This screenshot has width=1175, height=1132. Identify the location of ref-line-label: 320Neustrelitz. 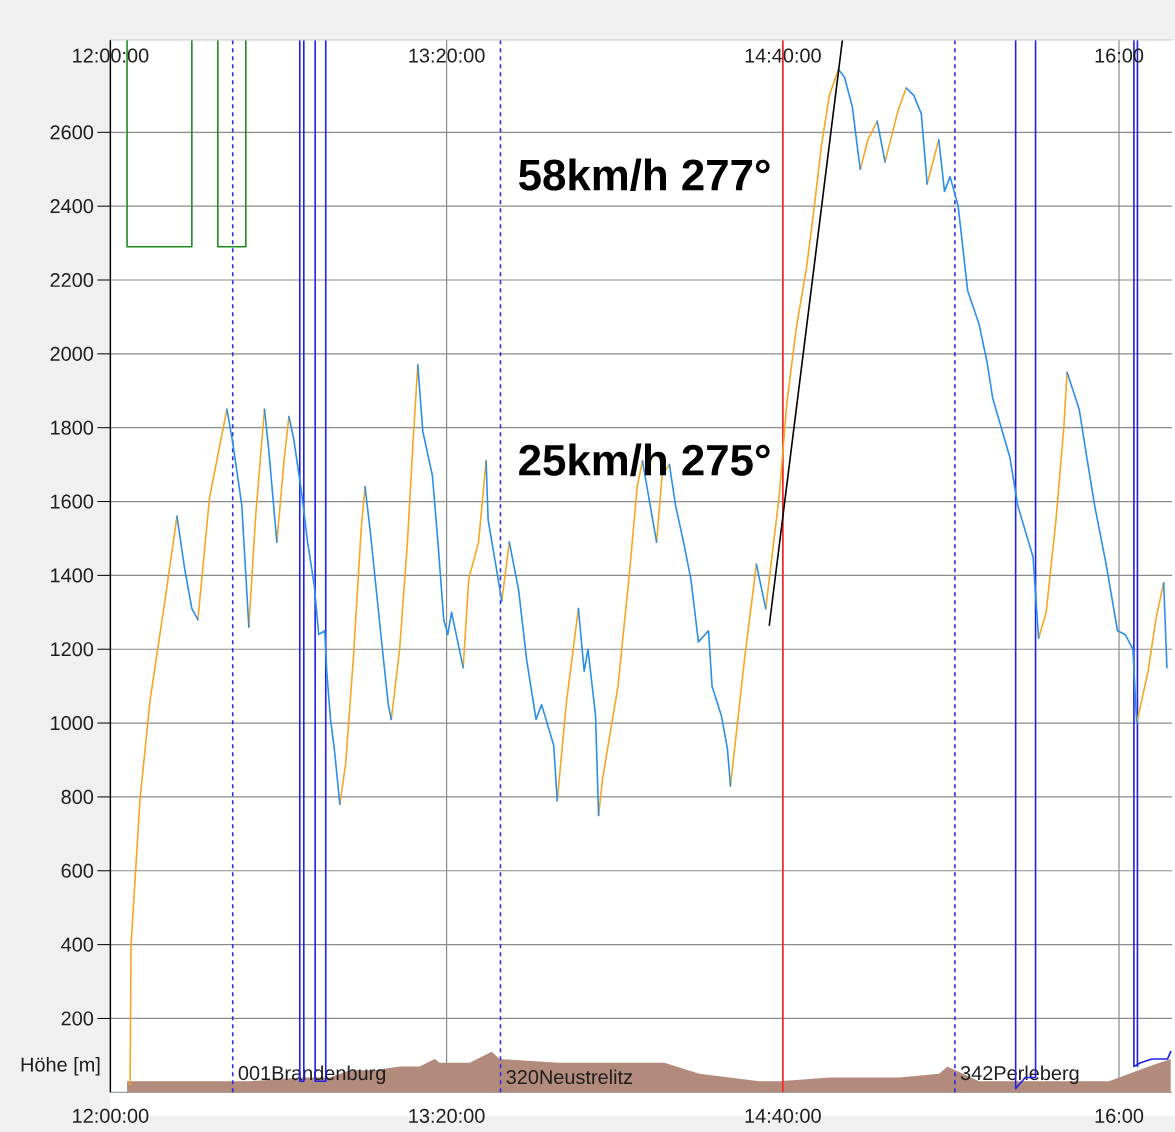
(569, 1077).